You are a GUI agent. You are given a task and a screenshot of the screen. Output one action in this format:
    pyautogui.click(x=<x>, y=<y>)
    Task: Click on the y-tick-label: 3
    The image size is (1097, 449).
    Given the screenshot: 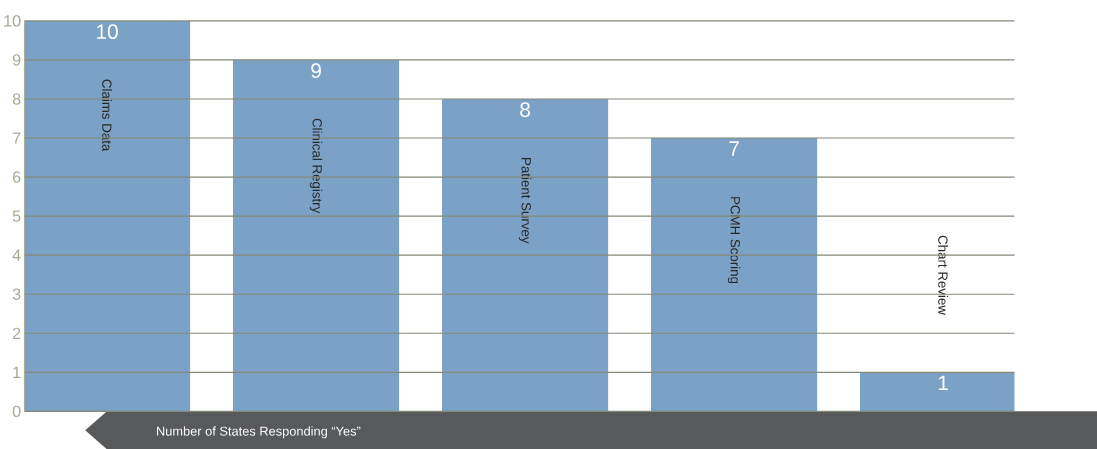 What is the action you would take?
    pyautogui.click(x=16, y=294)
    